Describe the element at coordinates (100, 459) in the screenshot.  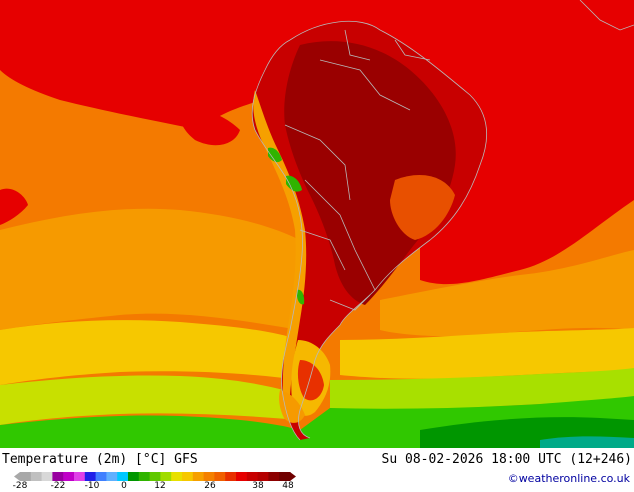
I see `map-title: Temperature (2m) [°C] GFS` at that location.